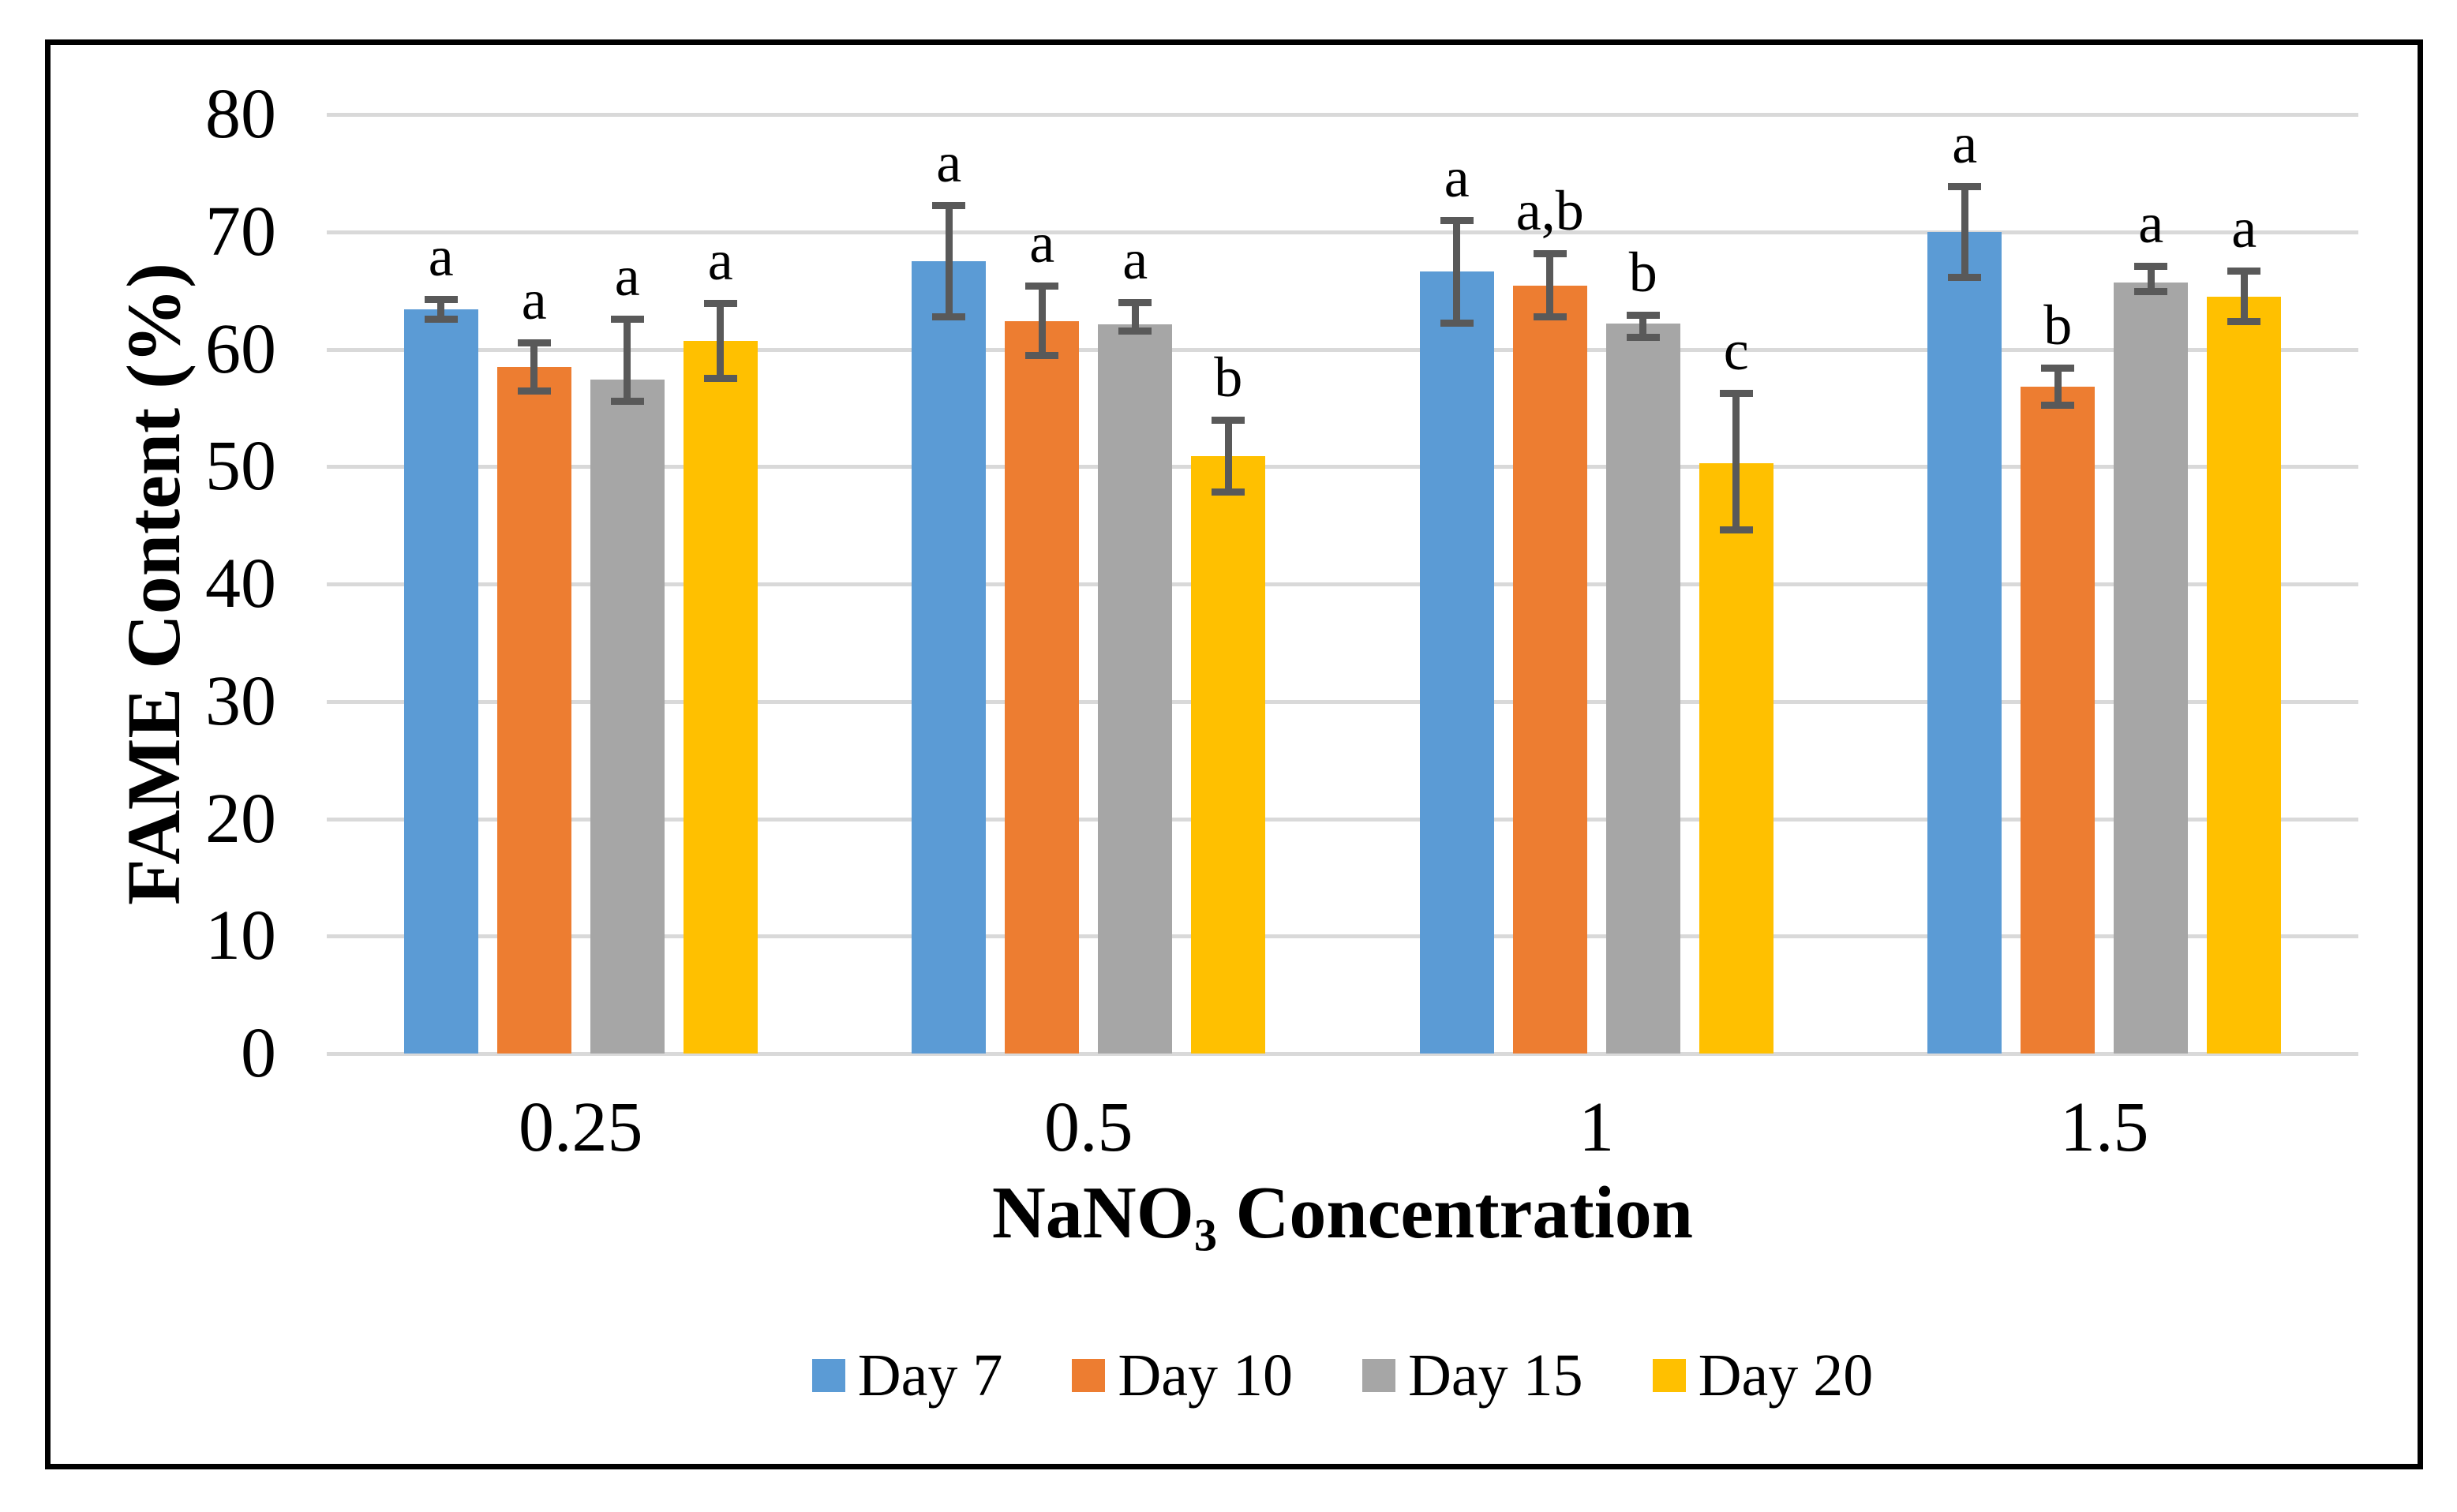 The height and width of the screenshot is (1512, 2457). What do you see at coordinates (1135, 259) in the screenshot?
I see `sig-letter-day-15-0-5: a` at bounding box center [1135, 259].